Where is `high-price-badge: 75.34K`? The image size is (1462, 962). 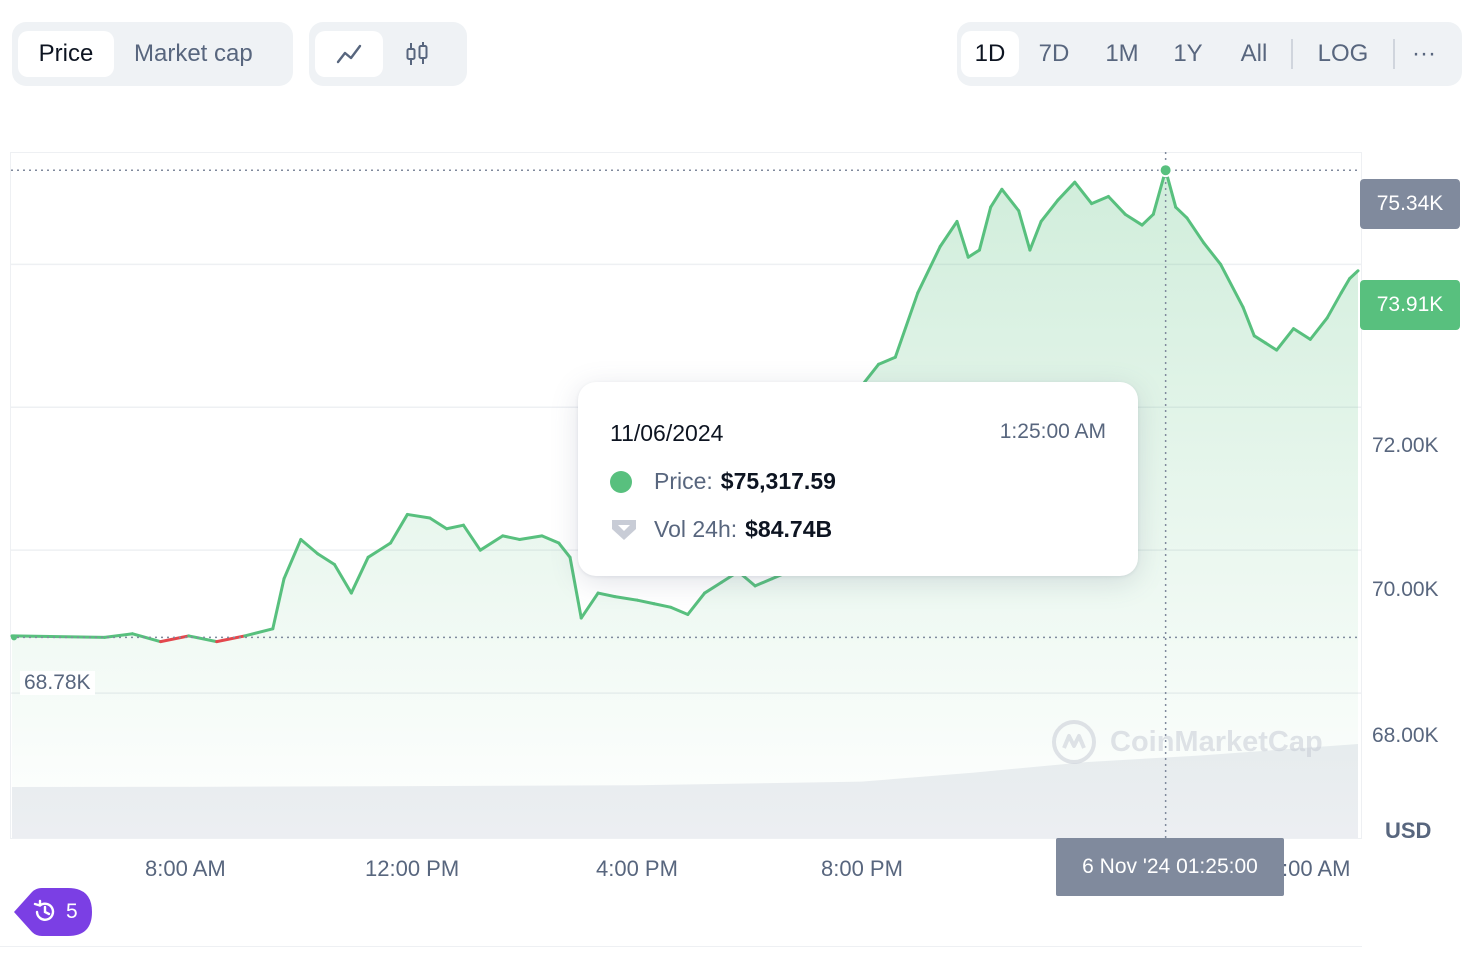
high-price-badge: 75.34K is located at coordinates (1410, 204).